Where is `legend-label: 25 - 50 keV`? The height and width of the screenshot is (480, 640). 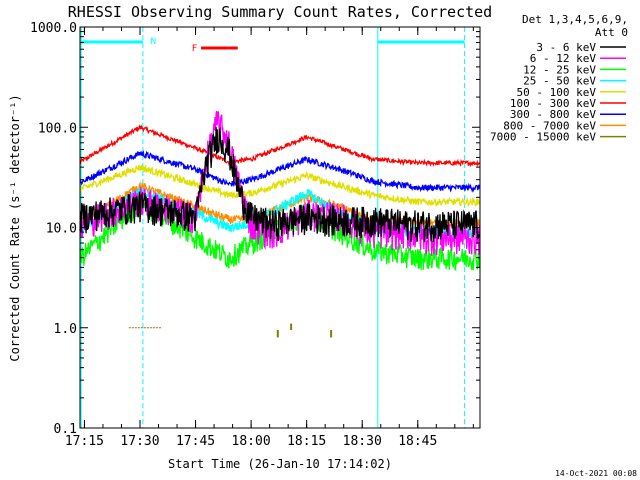
legend-label: 25 - 50 keV is located at coordinates (559, 81).